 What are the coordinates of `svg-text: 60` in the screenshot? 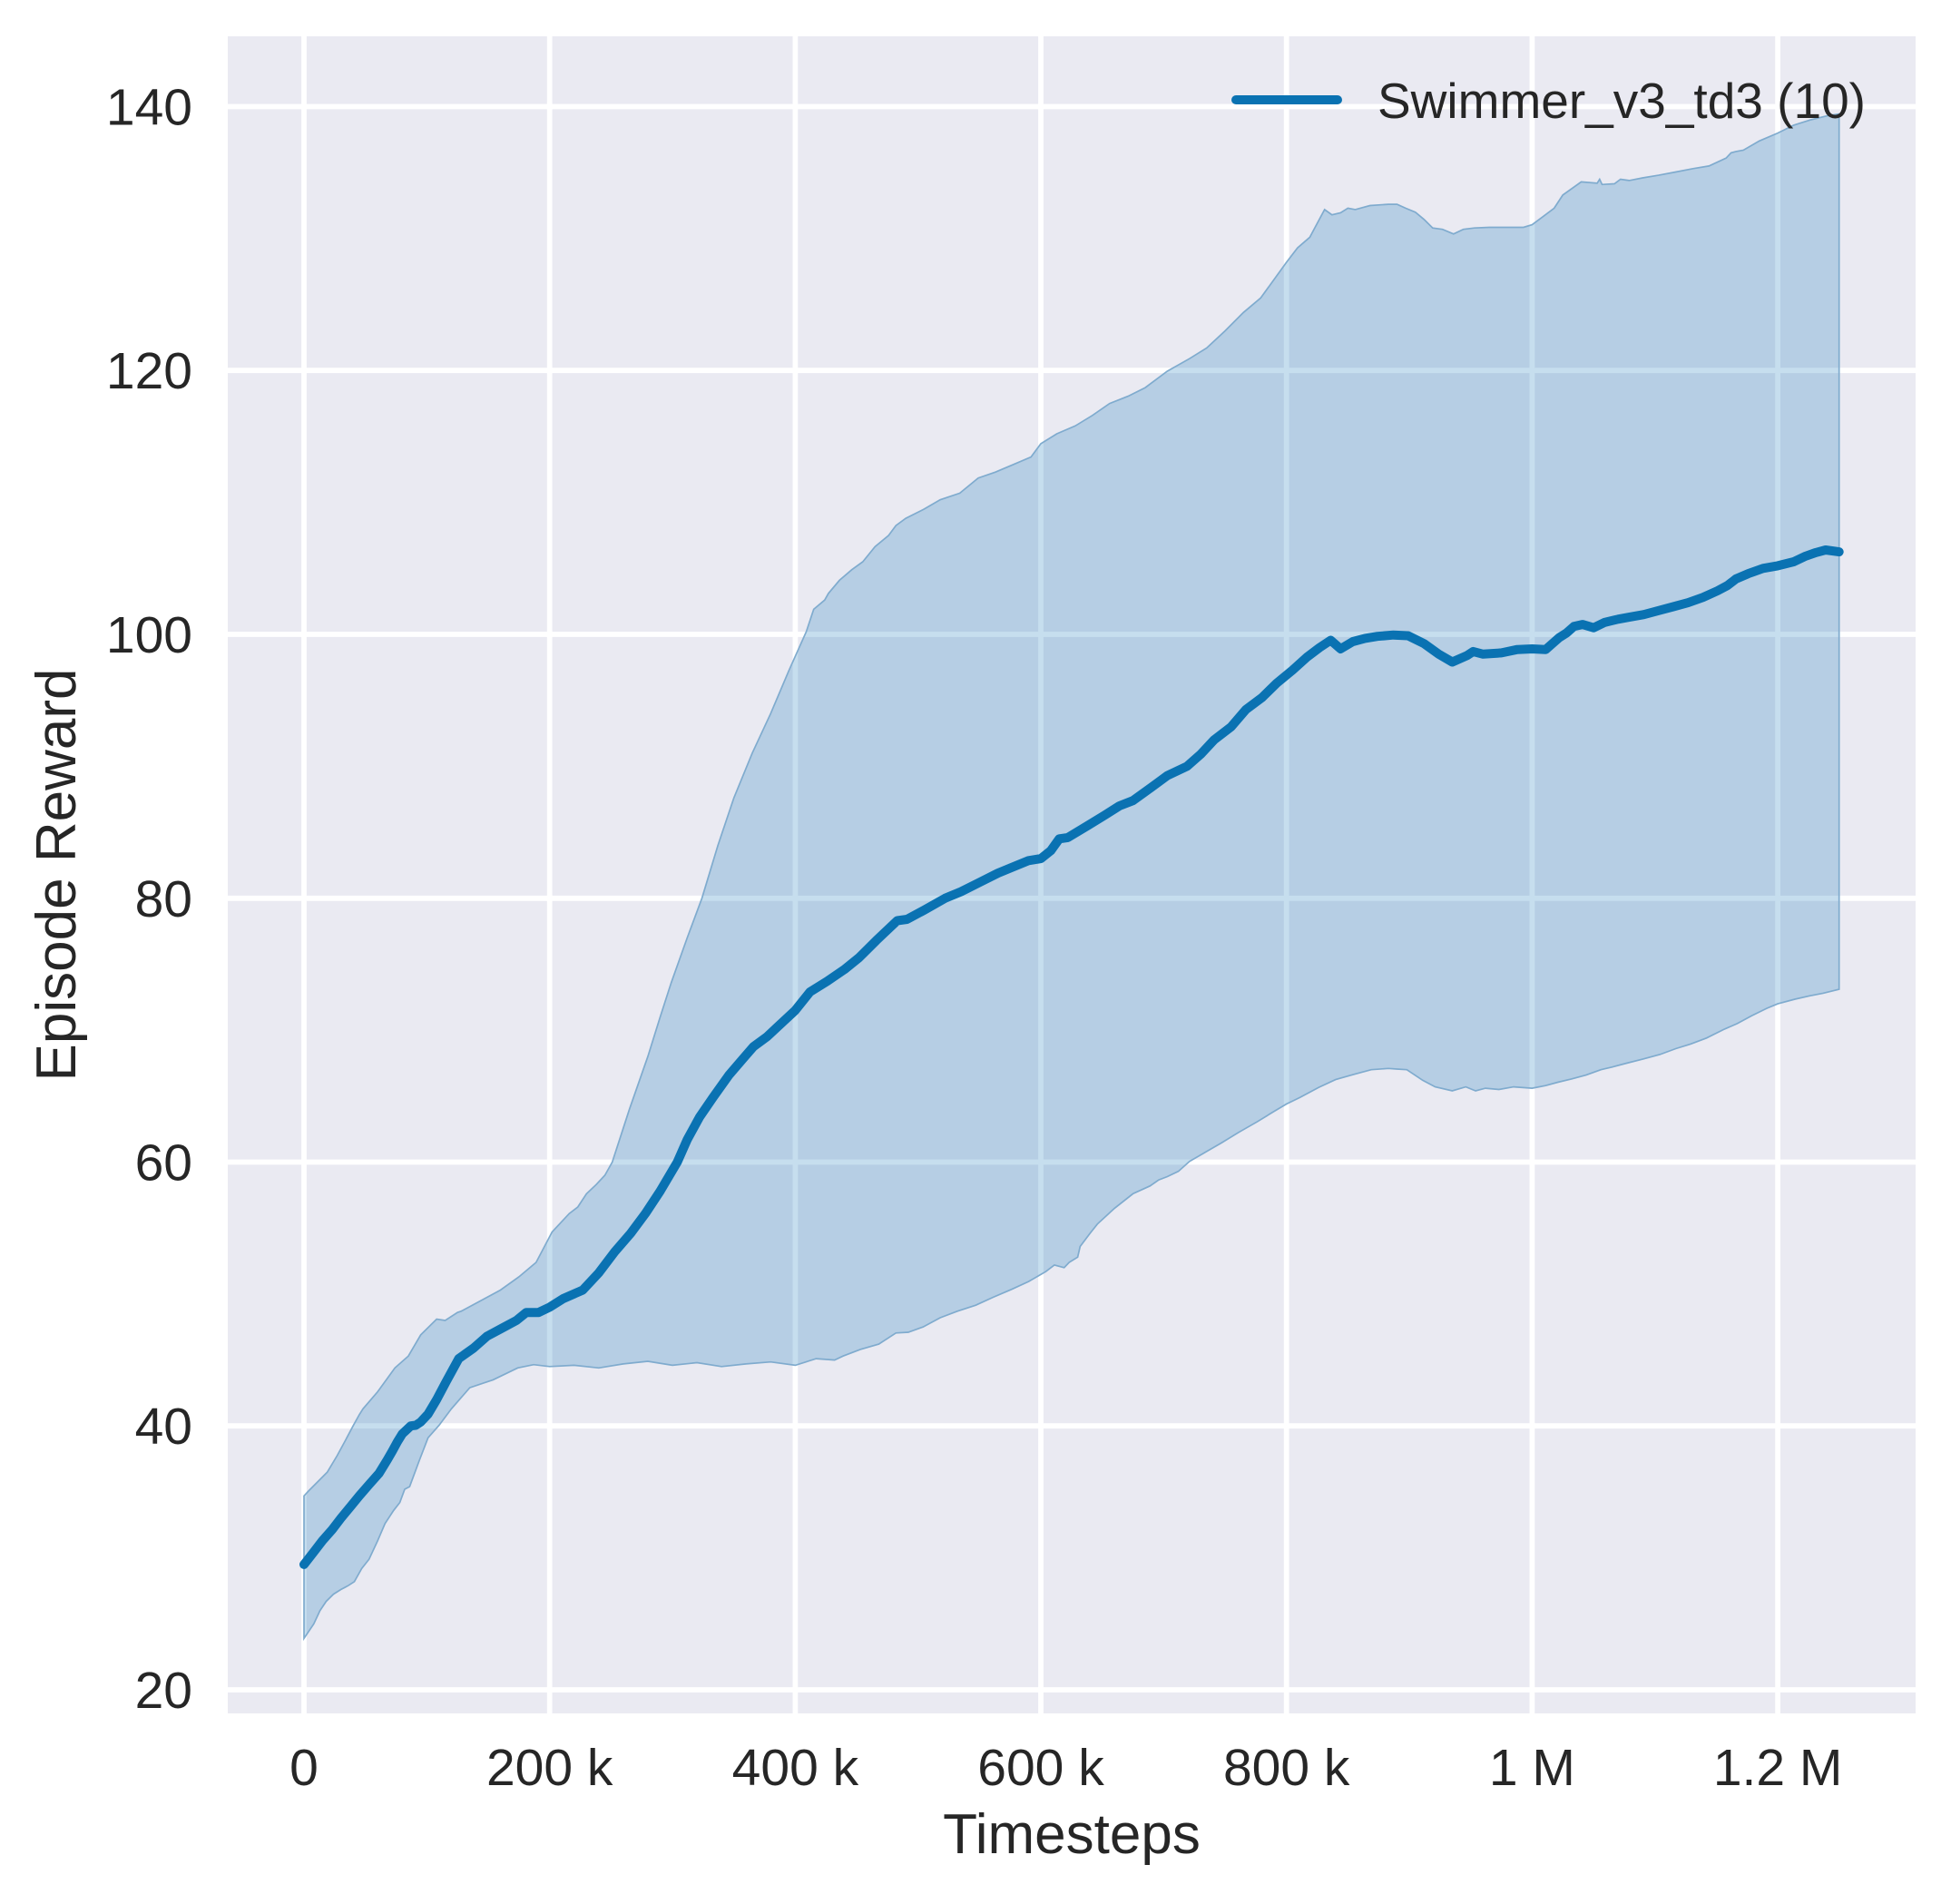 It's located at (164, 1163).